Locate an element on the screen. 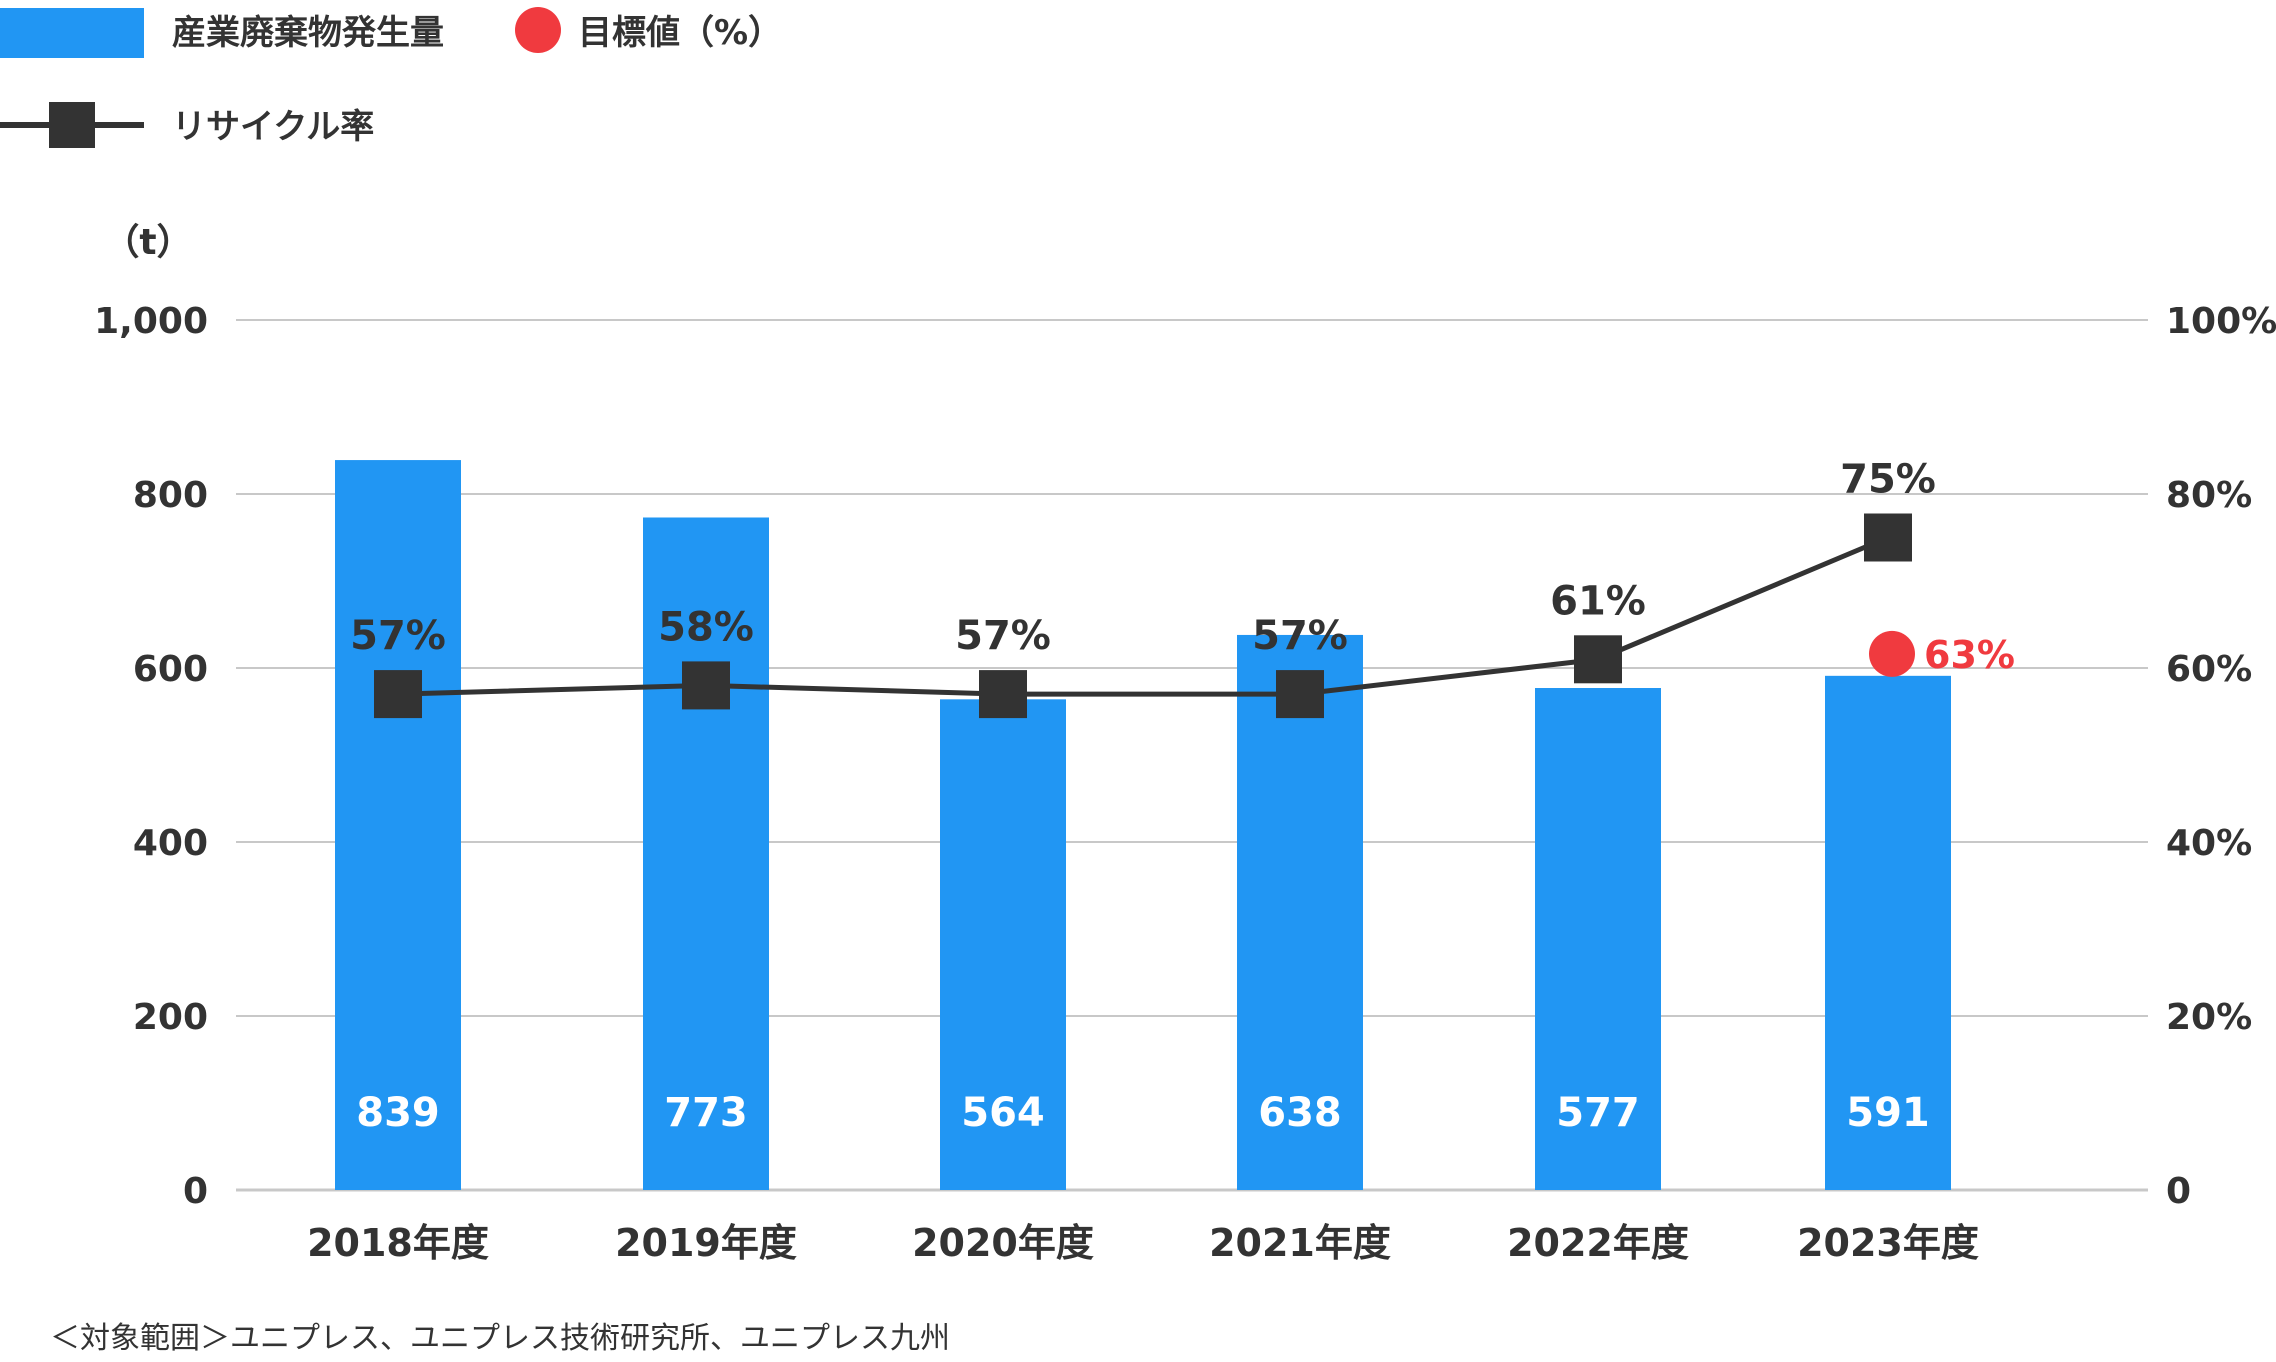 Image resolution: width=2276 pixels, height=1362 pixels. legend: 産業廃棄物発生量 目標値（%） リサイクル率 is located at coordinates (391, 77).